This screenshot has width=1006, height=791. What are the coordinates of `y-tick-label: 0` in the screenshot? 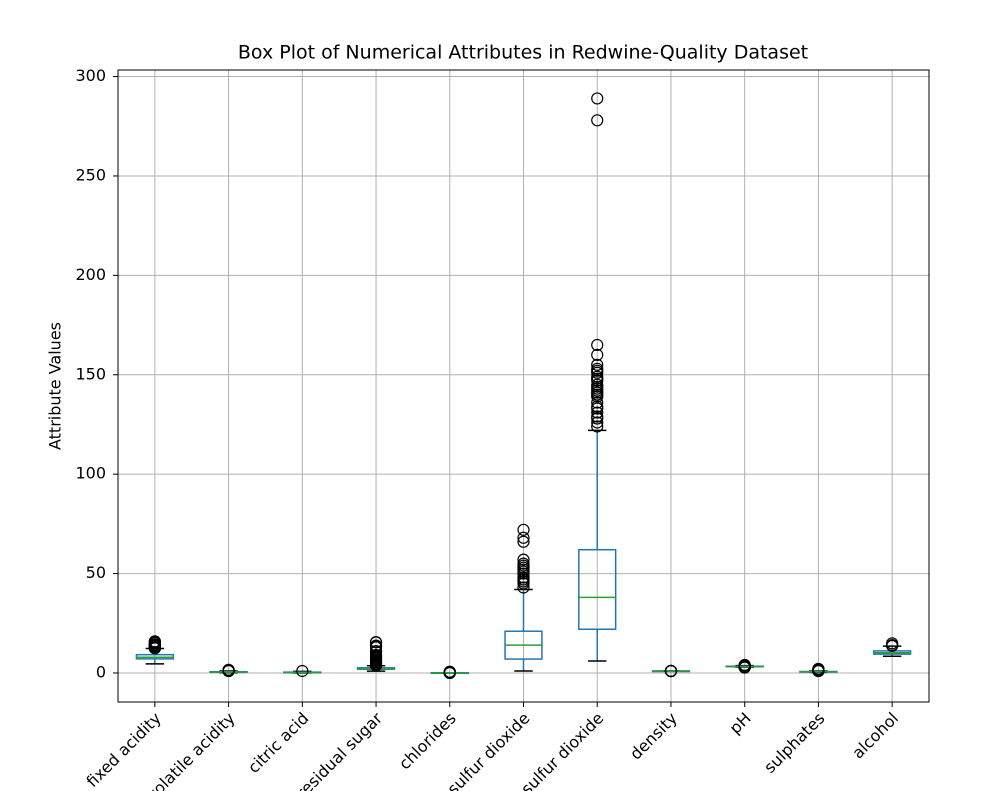 It's located at (101, 671).